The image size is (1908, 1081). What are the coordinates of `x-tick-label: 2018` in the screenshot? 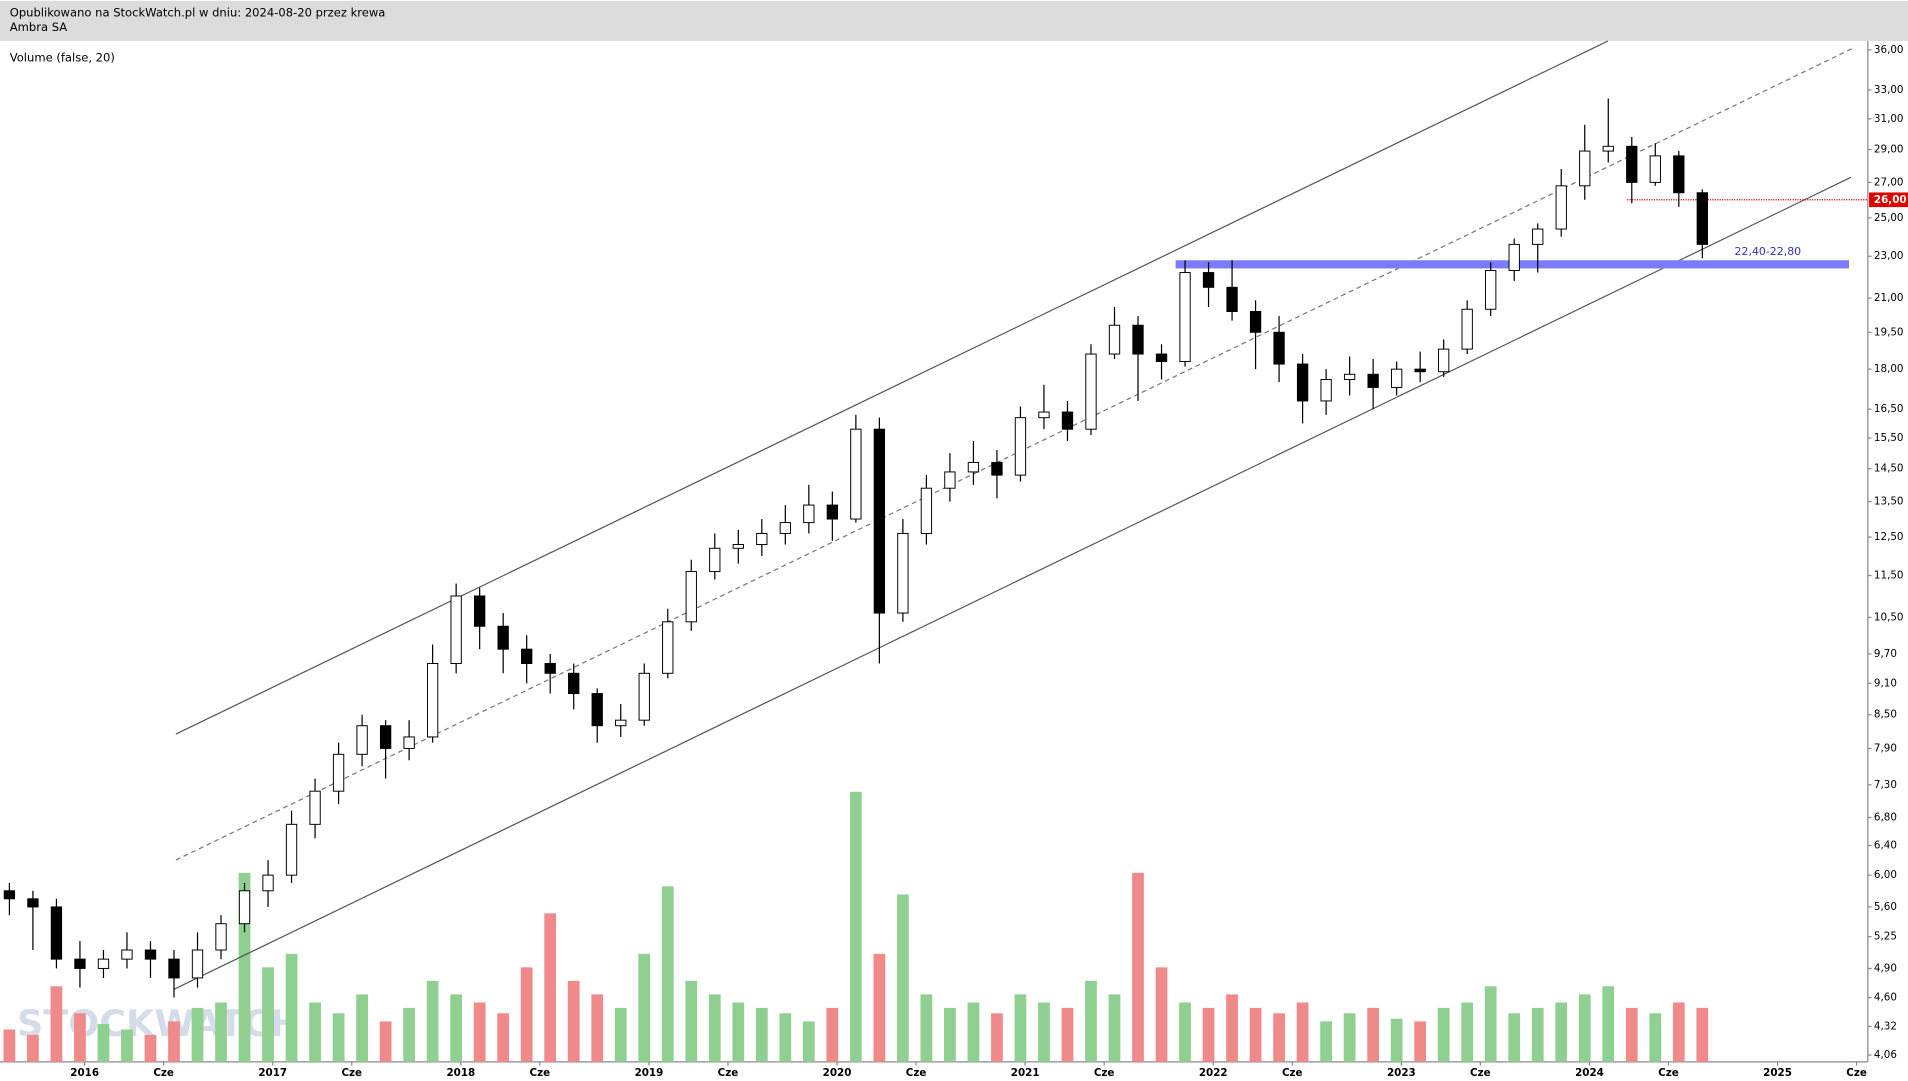 It's located at (460, 1073).